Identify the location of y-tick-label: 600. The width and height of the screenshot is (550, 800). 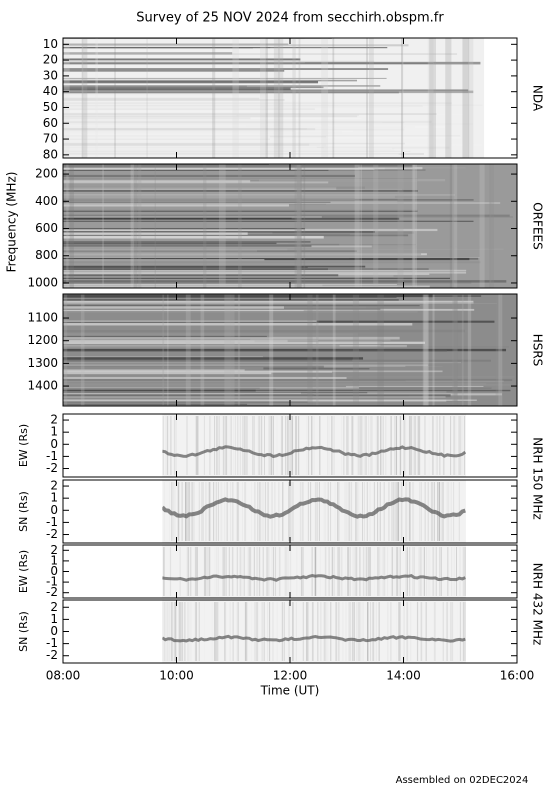
(46, 228).